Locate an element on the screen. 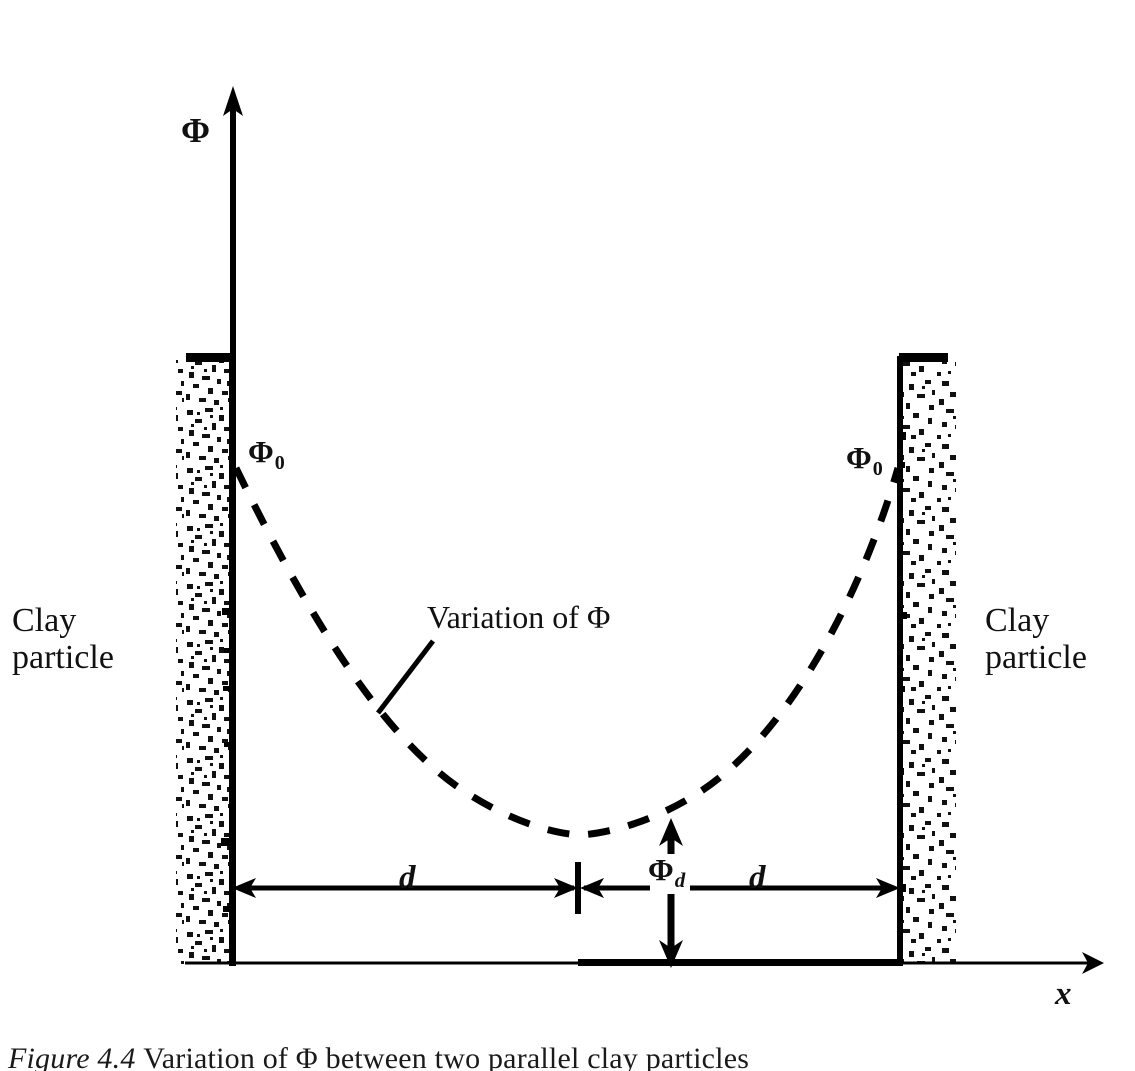 The height and width of the screenshot is (1071, 1135). midplane-tick is located at coordinates (578, 888).